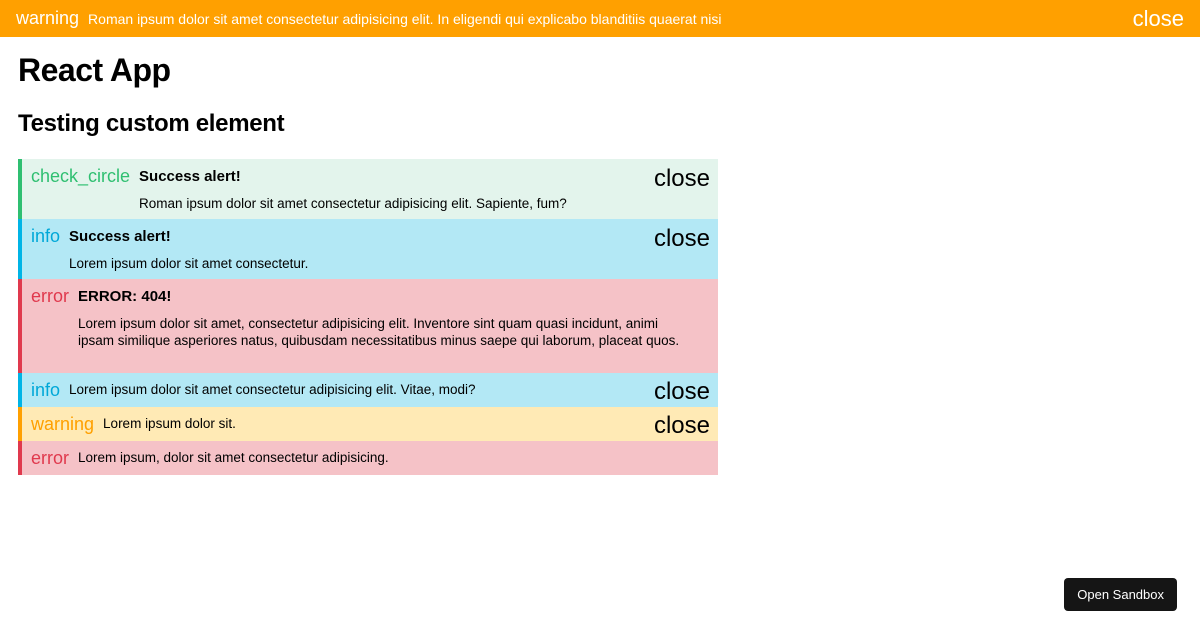 The height and width of the screenshot is (630, 1200). I want to click on alert-text: Lorem ipsum dolor sit amet consectetur., so click(189, 263).